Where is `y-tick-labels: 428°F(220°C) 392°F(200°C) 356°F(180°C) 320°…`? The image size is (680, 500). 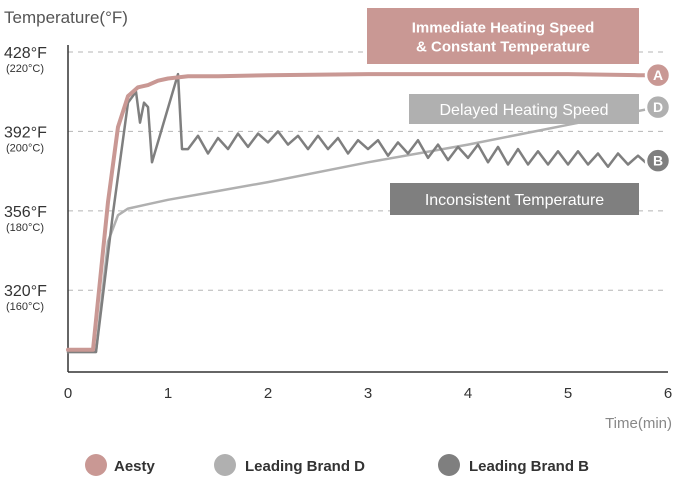 y-tick-labels: 428°F(220°C) 392°F(200°C) 356°F(180°C) 320°… is located at coordinates (25, 179).